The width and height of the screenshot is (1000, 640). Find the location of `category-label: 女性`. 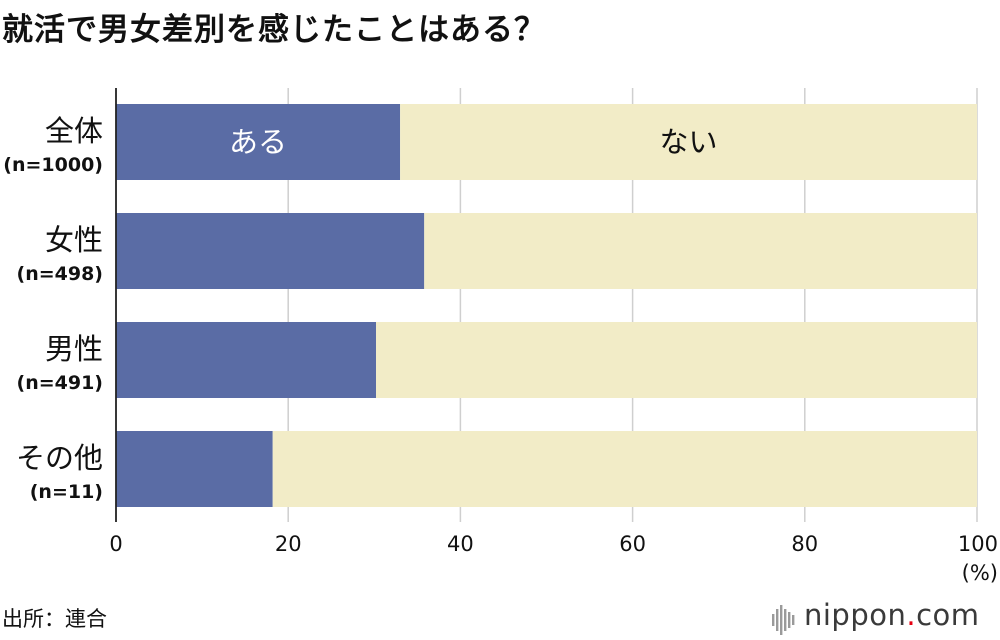

category-label: 女性 is located at coordinates (74, 240).